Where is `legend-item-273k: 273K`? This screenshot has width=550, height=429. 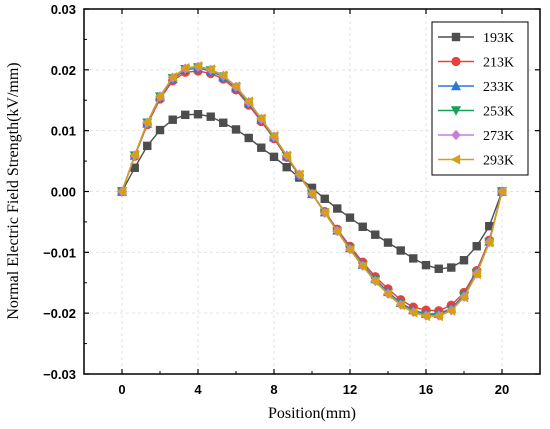
legend-item-273k: 273K is located at coordinates (476, 136).